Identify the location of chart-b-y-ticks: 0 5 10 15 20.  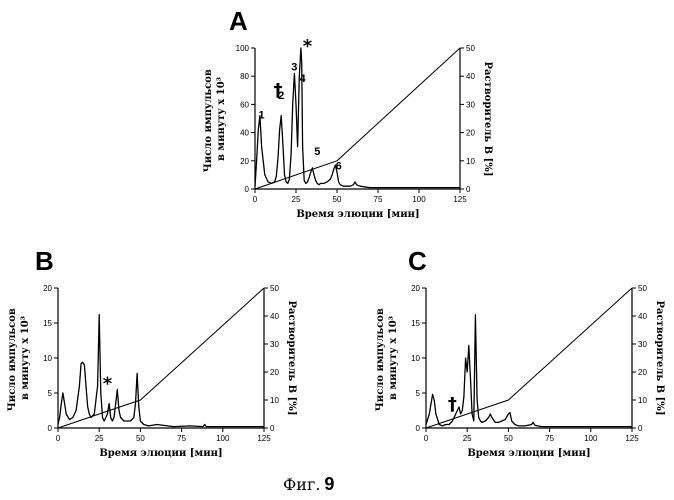
(50, 358).